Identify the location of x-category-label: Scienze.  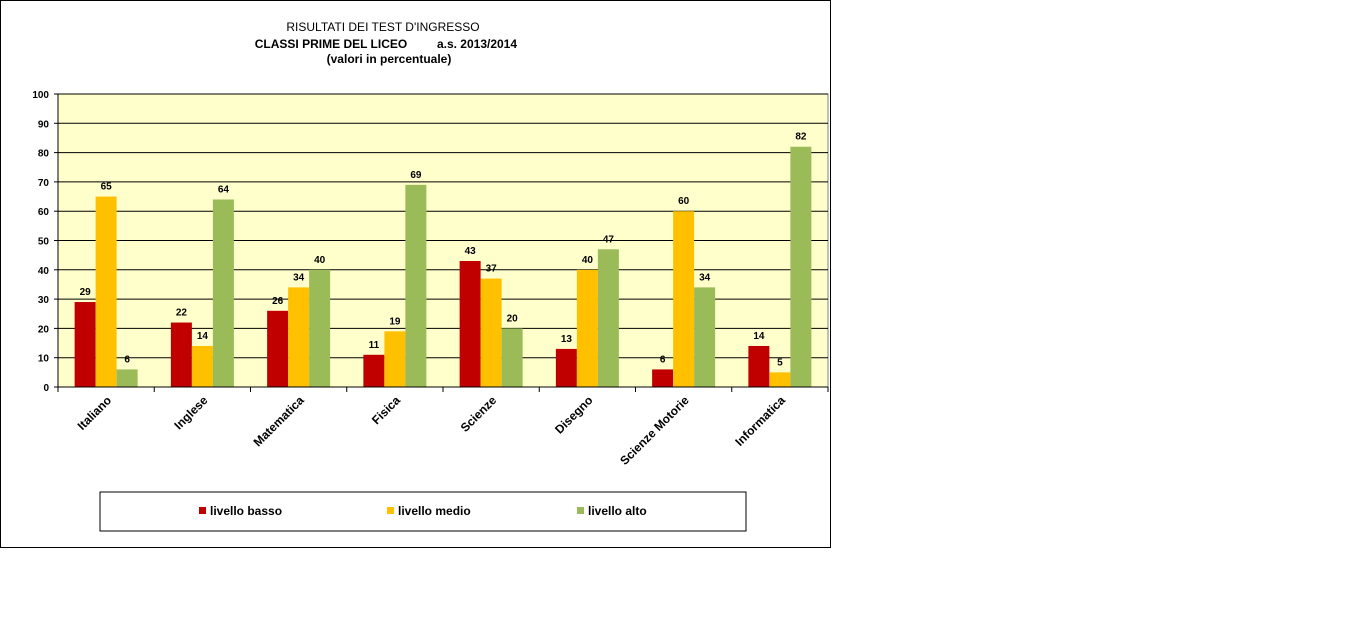
(479, 414).